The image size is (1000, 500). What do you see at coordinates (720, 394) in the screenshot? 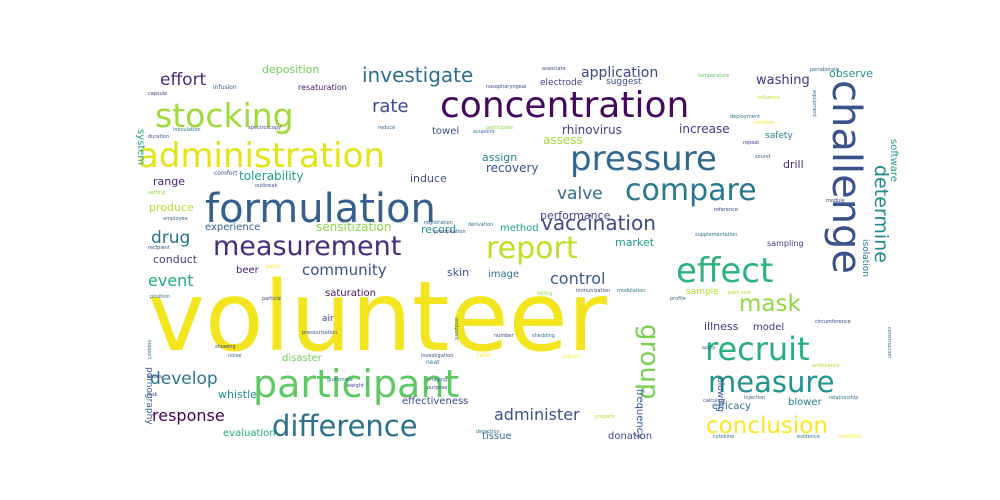
I see `word-blowing: blowing` at bounding box center [720, 394].